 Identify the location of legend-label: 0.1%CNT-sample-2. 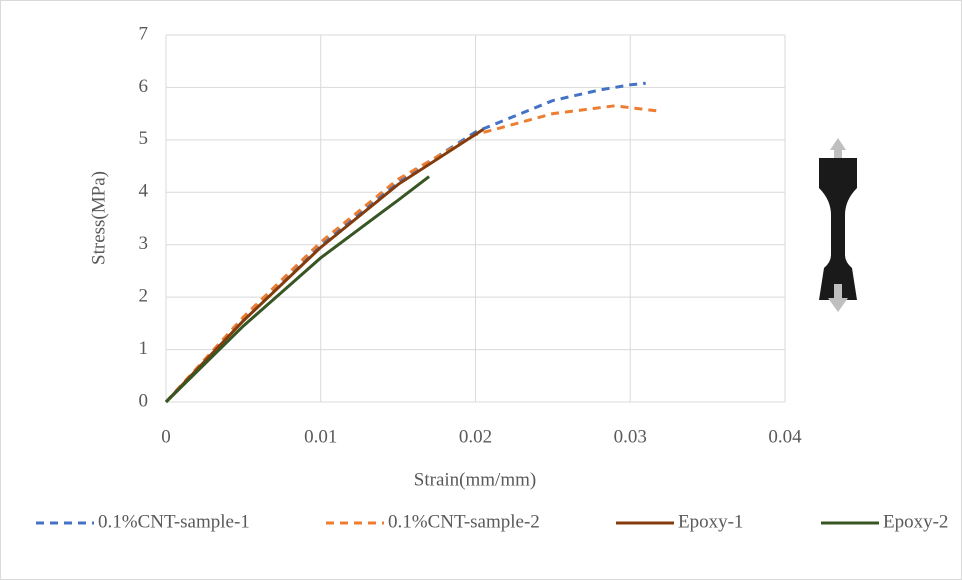
(464, 521).